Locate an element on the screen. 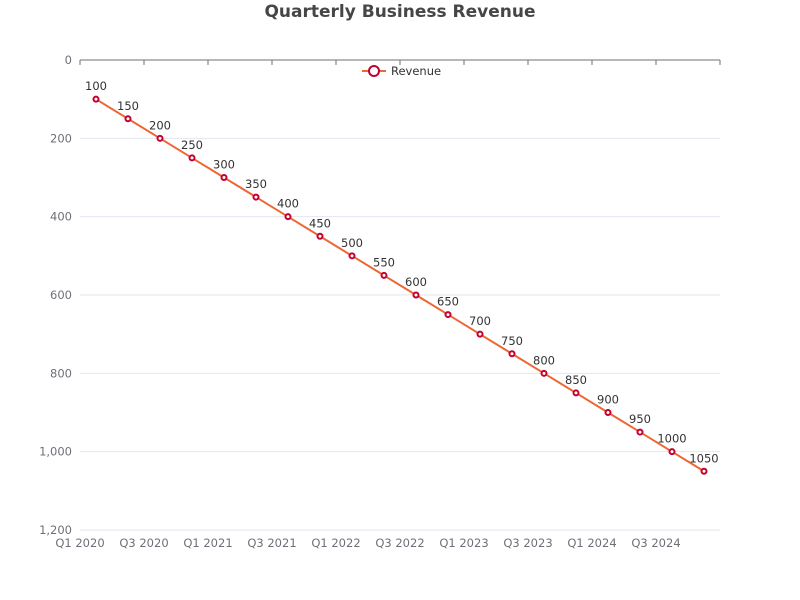  x-tick-label: Q3 2020 is located at coordinates (143, 543).